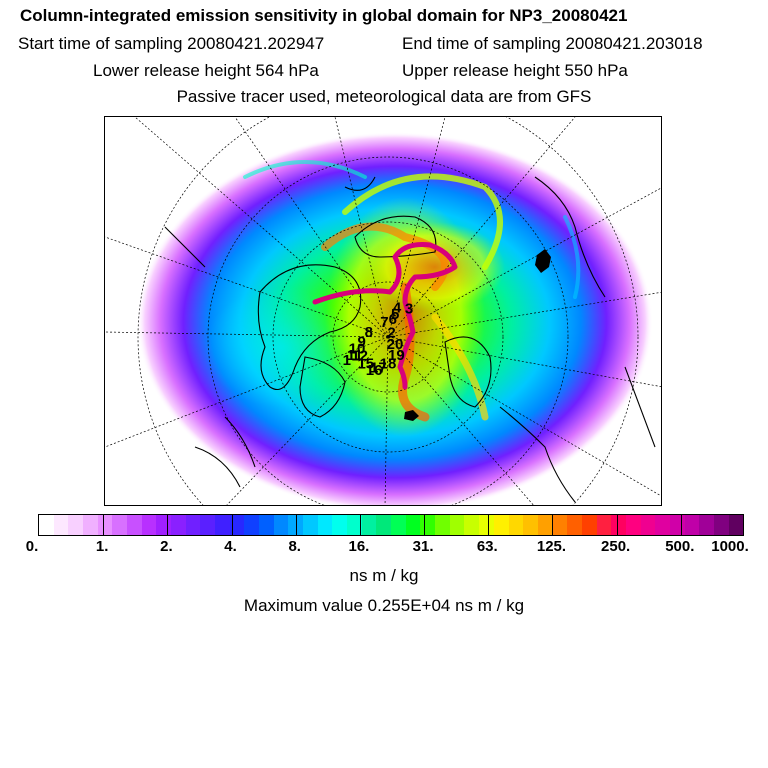 The width and height of the screenshot is (768, 768). I want to click on start-time-label: Start time of sampling 20080421.202947, so click(171, 43).